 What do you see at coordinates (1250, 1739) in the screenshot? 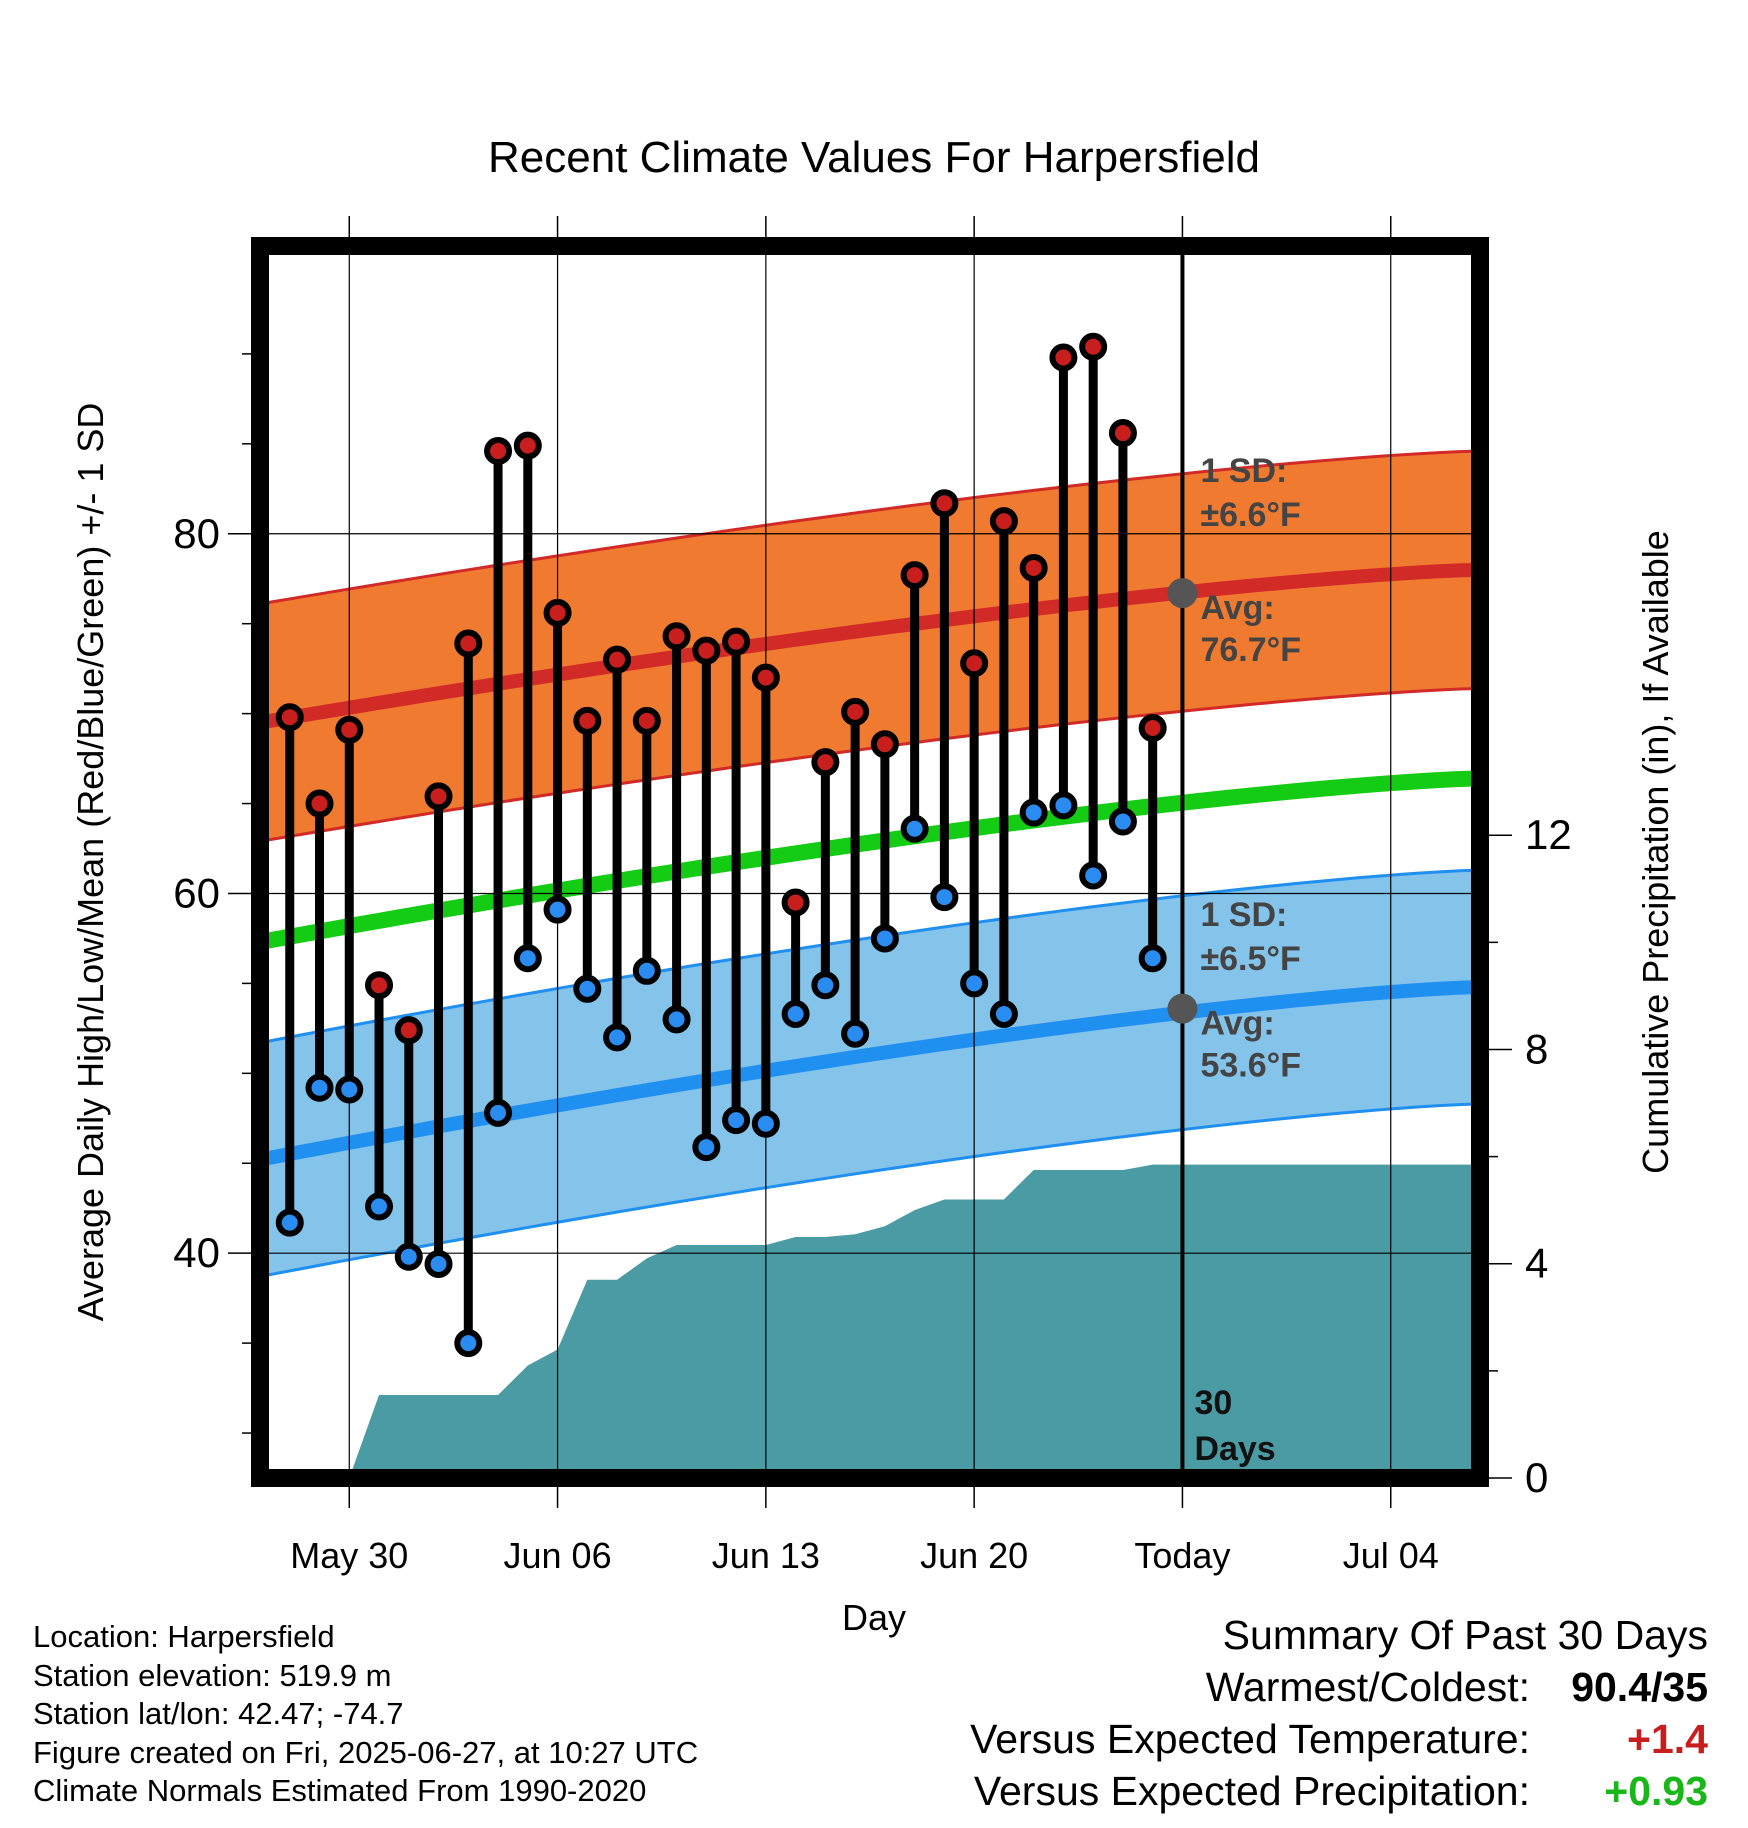
I see `temp-label: Versus Expected Temperature:` at bounding box center [1250, 1739].